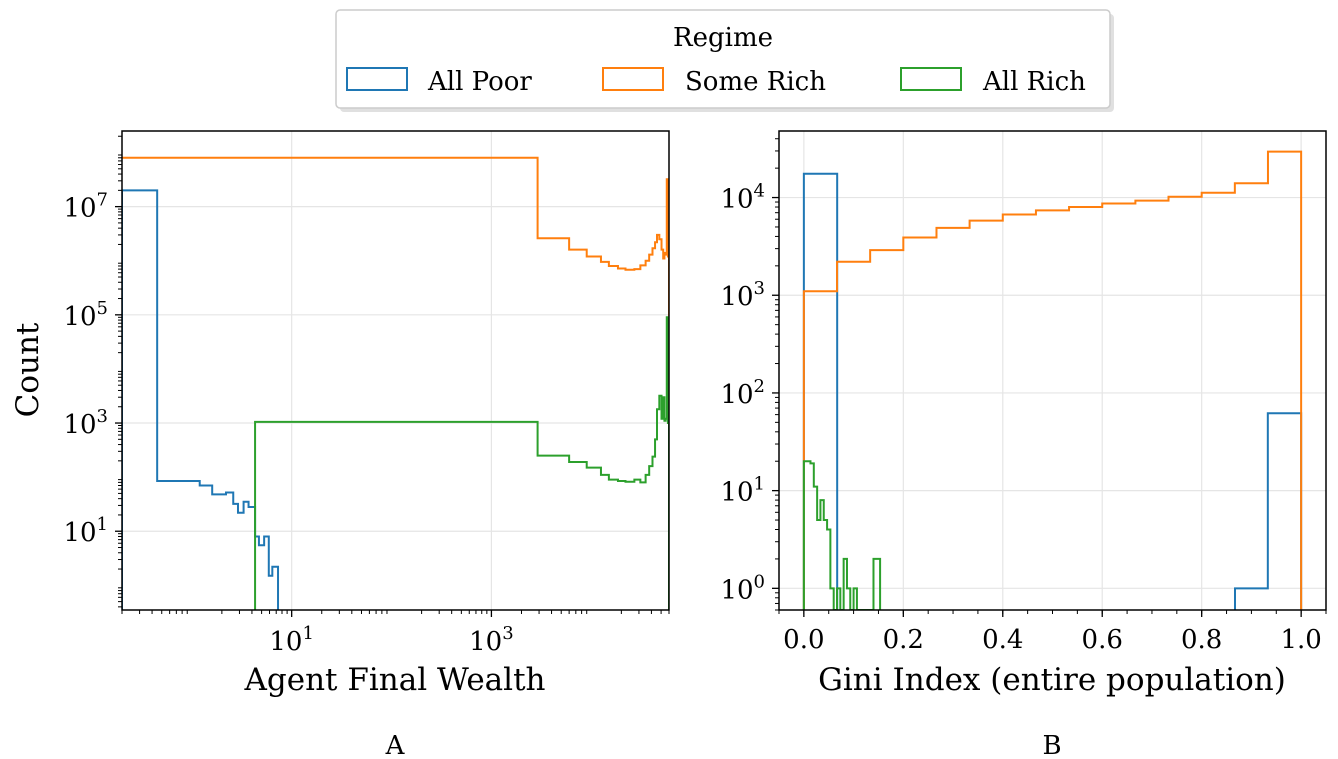  I want to click on panel-b-caption: B, so click(1051, 745).